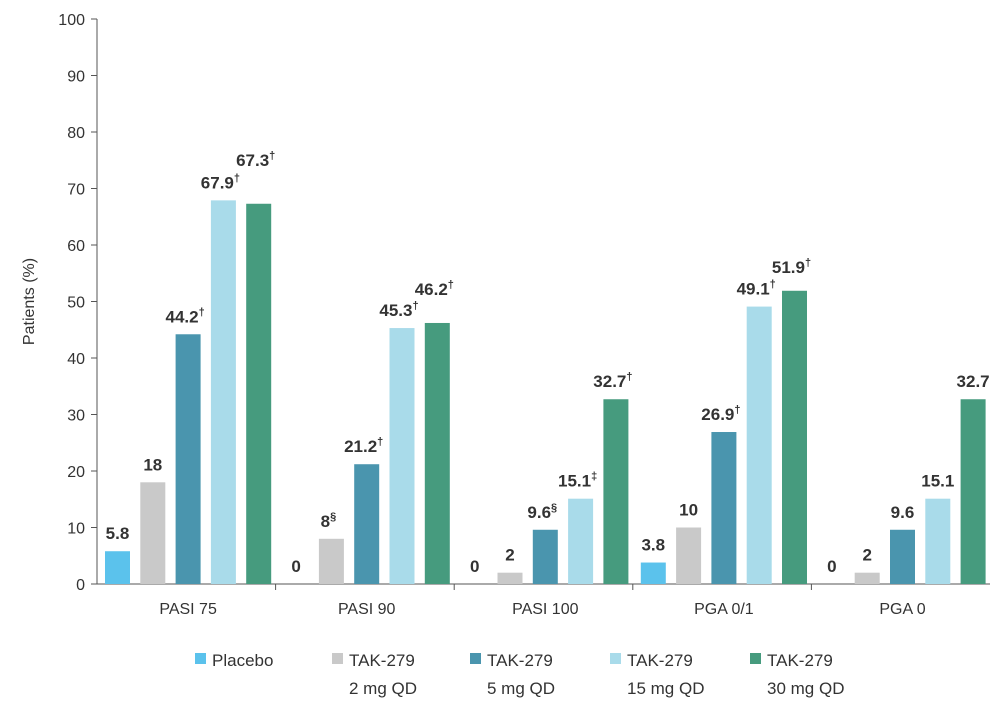  What do you see at coordinates (756, 289) in the screenshot?
I see `data-label: 49.1†` at bounding box center [756, 289].